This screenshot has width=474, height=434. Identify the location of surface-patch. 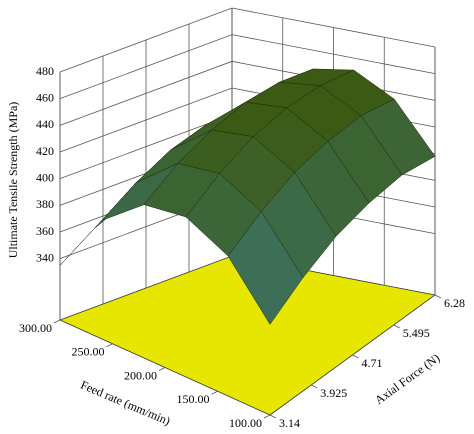
(265, 268).